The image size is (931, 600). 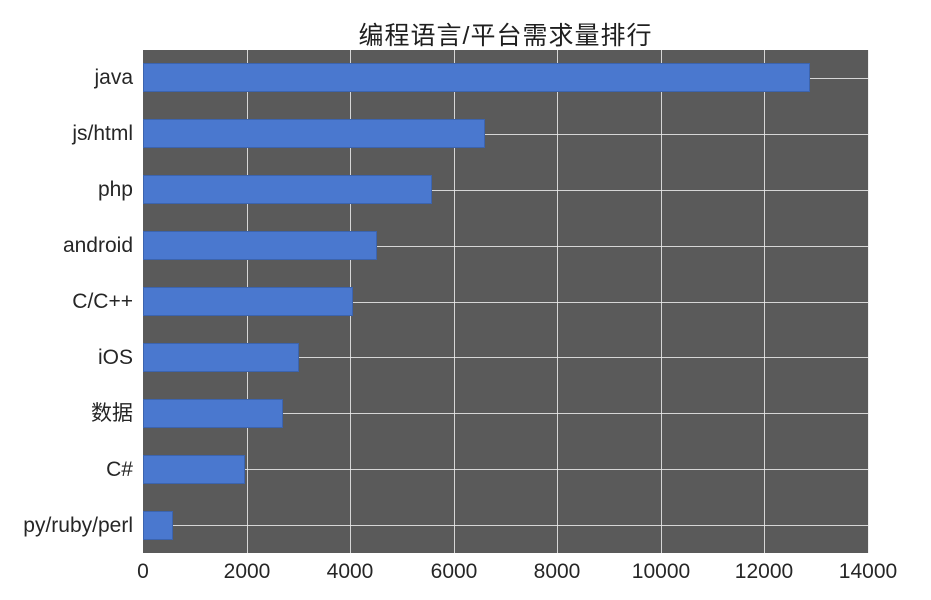 What do you see at coordinates (115, 357) in the screenshot?
I see `y-tick-label: iOS` at bounding box center [115, 357].